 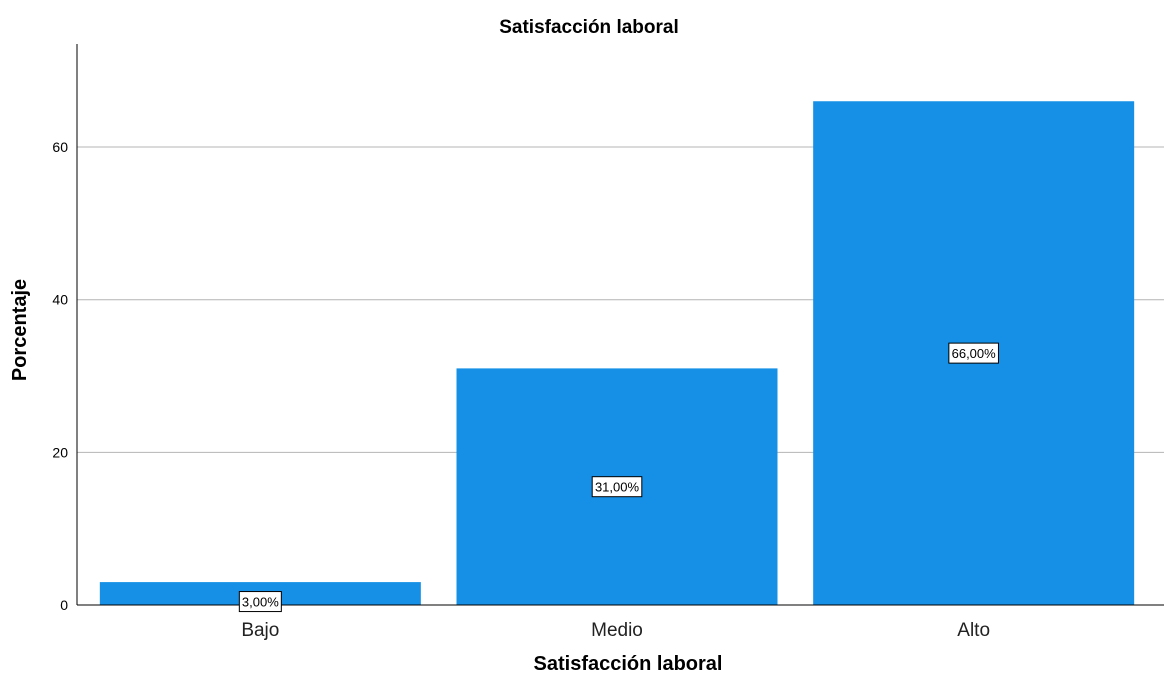 I want to click on y-tick-labels: 0 20 40 60, so click(x=60, y=376).